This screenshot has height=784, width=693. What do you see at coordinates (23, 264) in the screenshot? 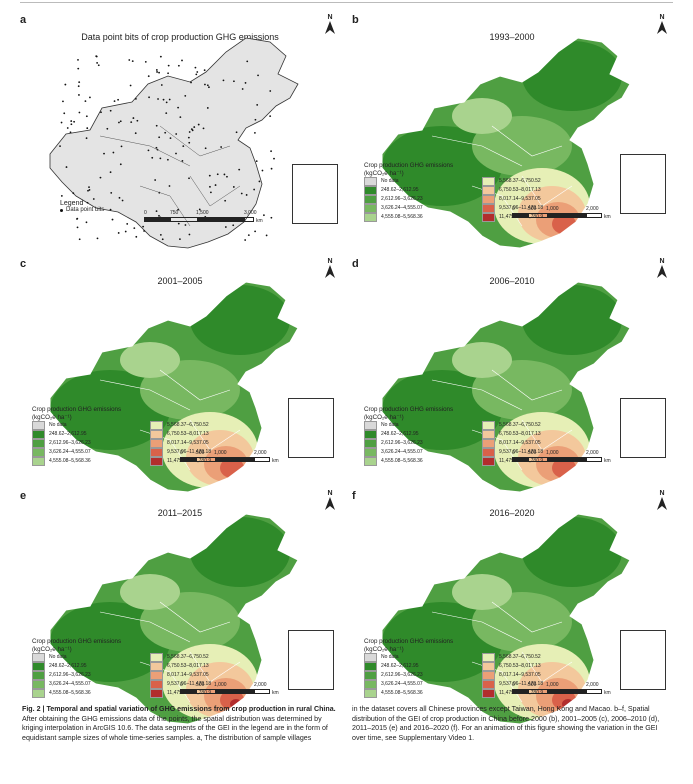
I see `panel-label: c` at bounding box center [23, 264].